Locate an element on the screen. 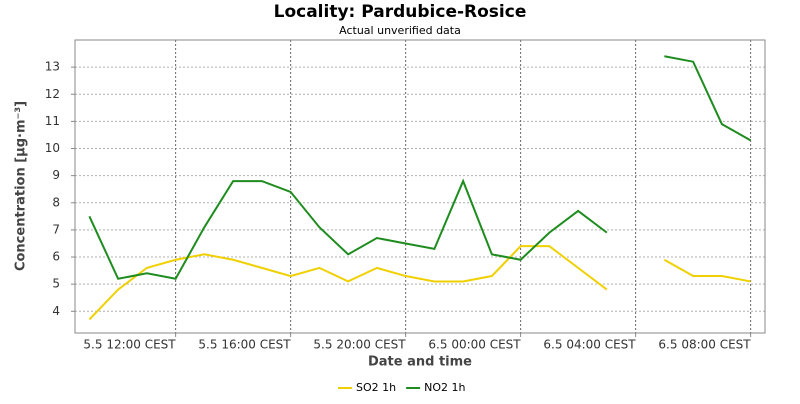  y-tick-label: 12 is located at coordinates (52, 94).